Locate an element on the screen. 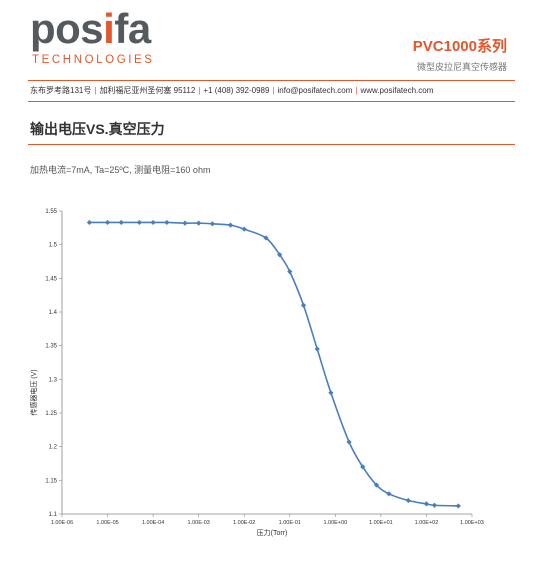 Image resolution: width=535 pixels, height=564 pixels. x-tick-label: 1.00E-05 is located at coordinates (107, 523).